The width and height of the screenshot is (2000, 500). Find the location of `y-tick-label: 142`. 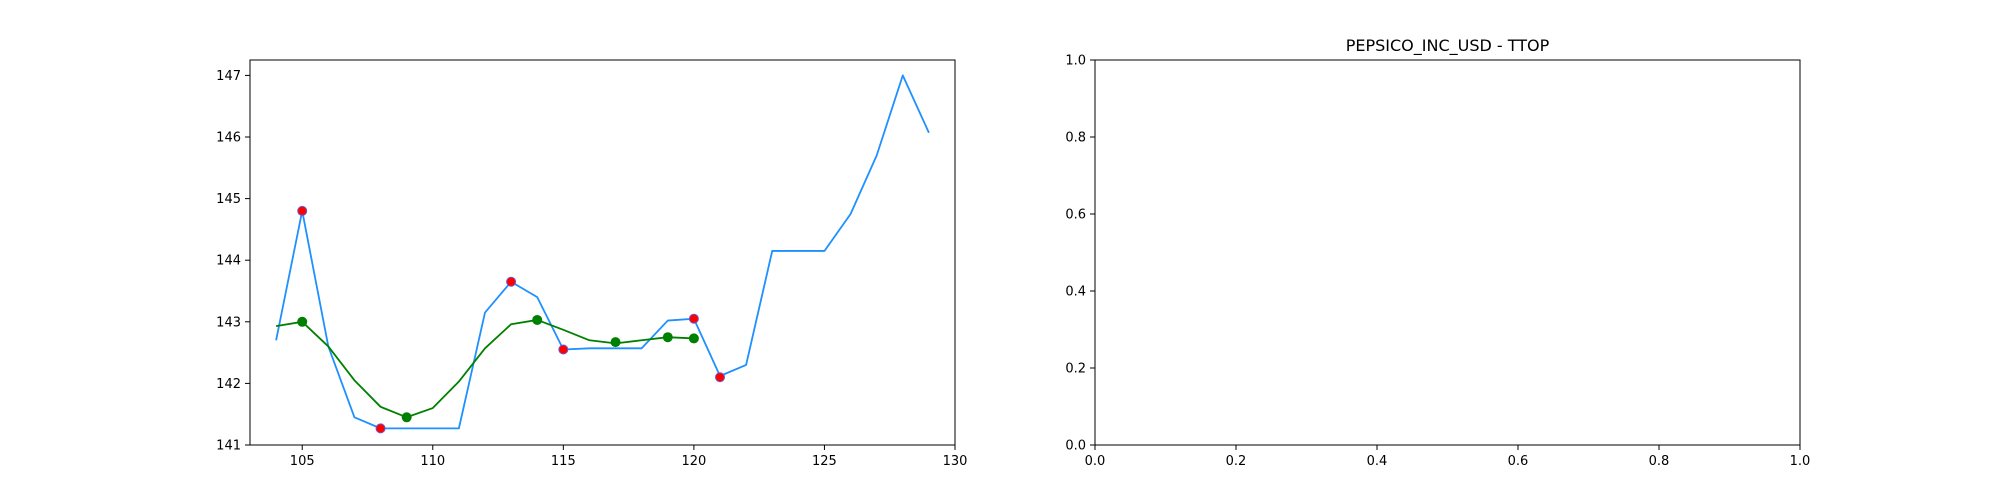

y-tick-label: 142 is located at coordinates (228, 384).